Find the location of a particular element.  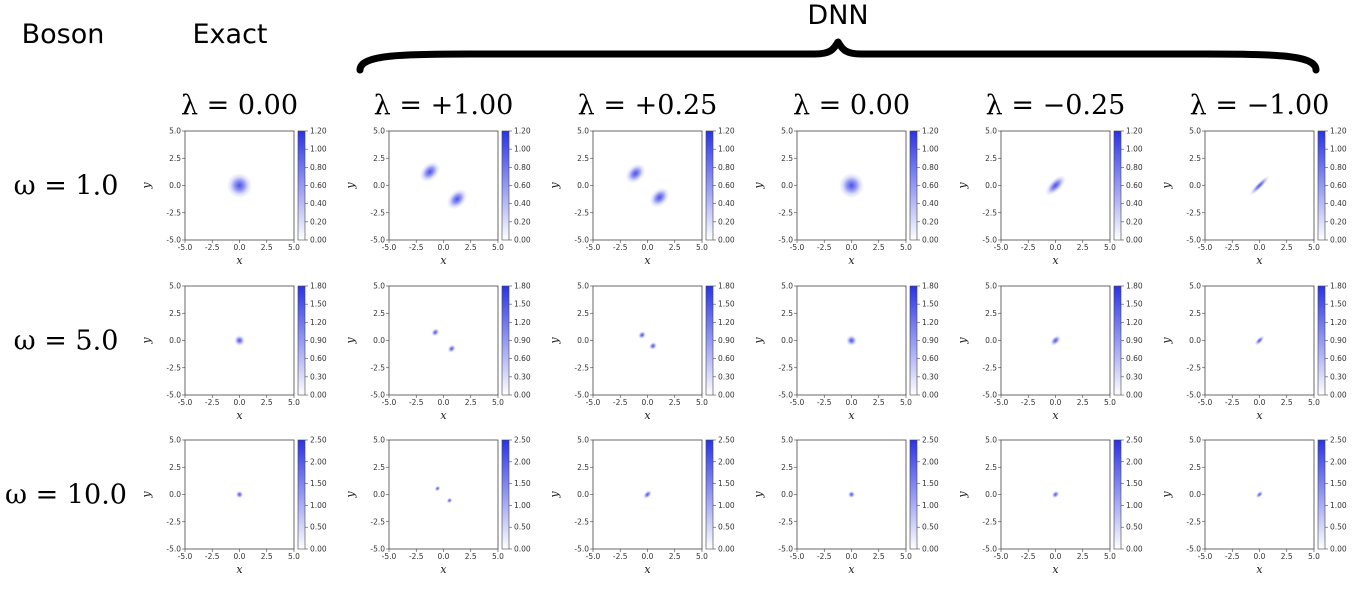

colorbar-tick-label: 2.50 is located at coordinates (1338, 440).